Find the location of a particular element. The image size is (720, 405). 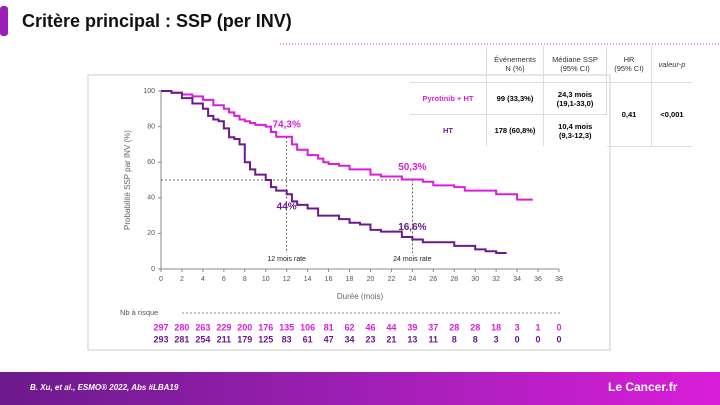

x-axis-label: Durée (mois) is located at coordinates (360, 296).